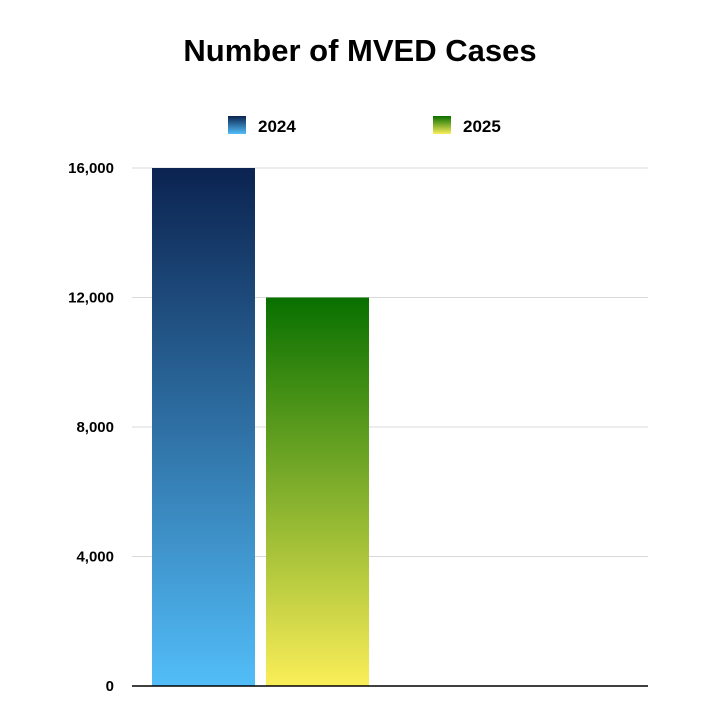 This screenshot has height=720, width=720. Describe the element at coordinates (203, 427) in the screenshot. I see `bar-2024` at that location.